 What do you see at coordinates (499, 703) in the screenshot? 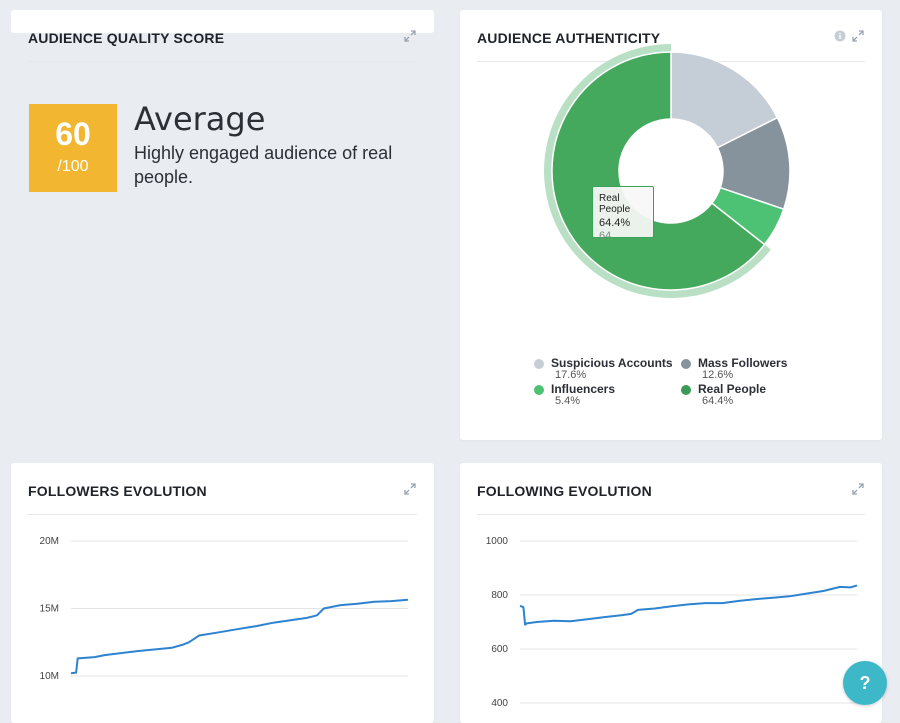
I see `y-tick-label: 400` at bounding box center [499, 703].